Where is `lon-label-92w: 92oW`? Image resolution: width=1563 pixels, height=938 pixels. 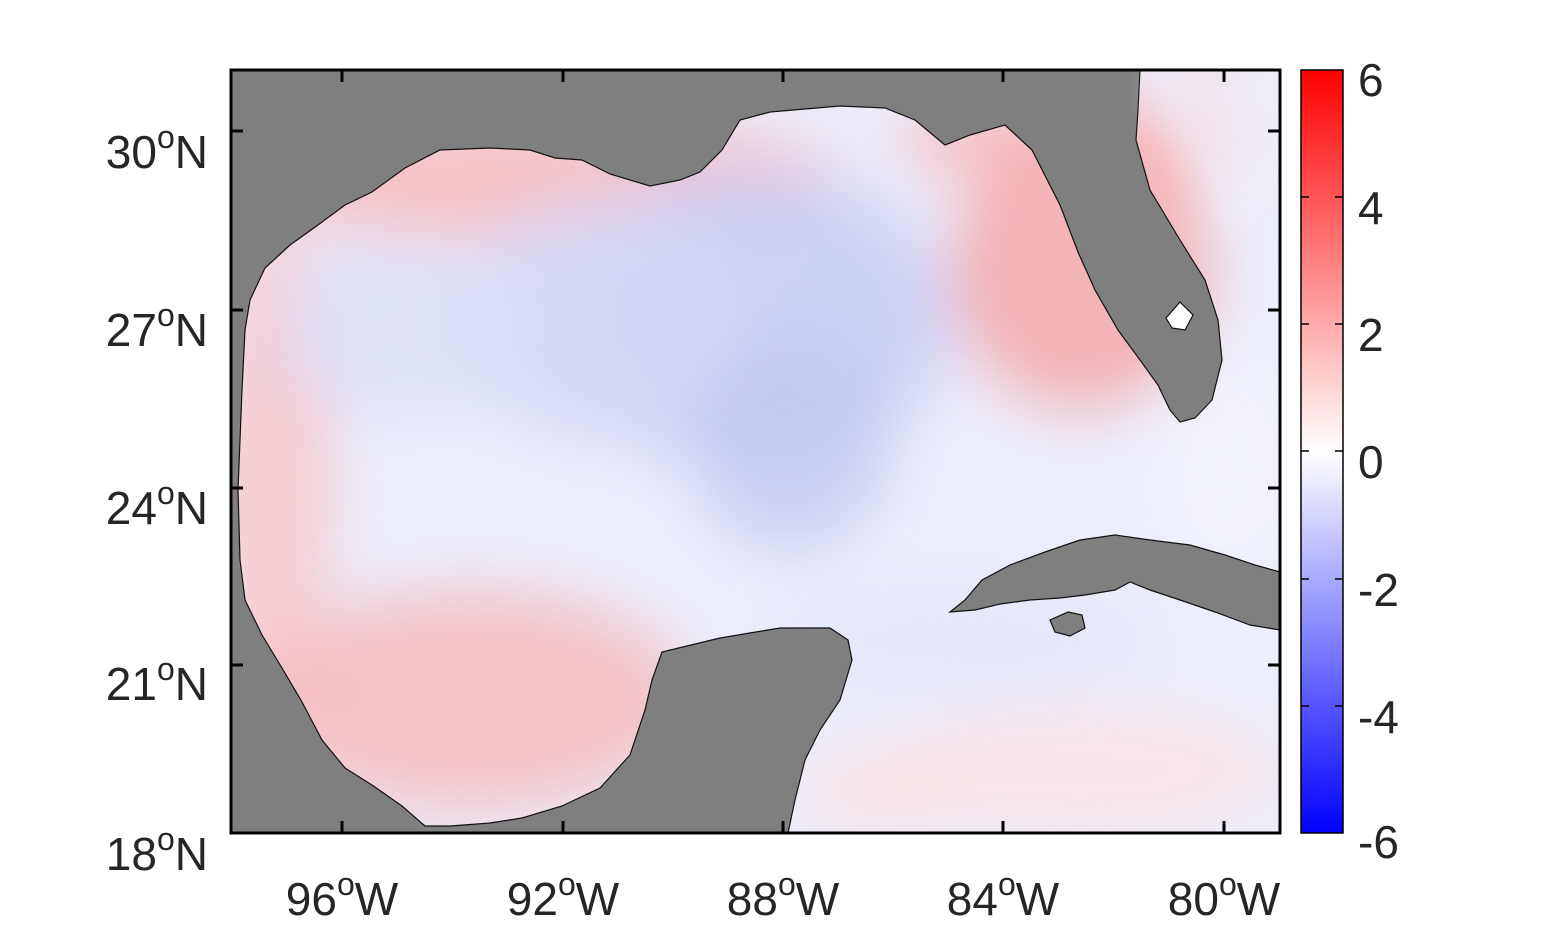 lon-label-92w: 92oW is located at coordinates (563, 895).